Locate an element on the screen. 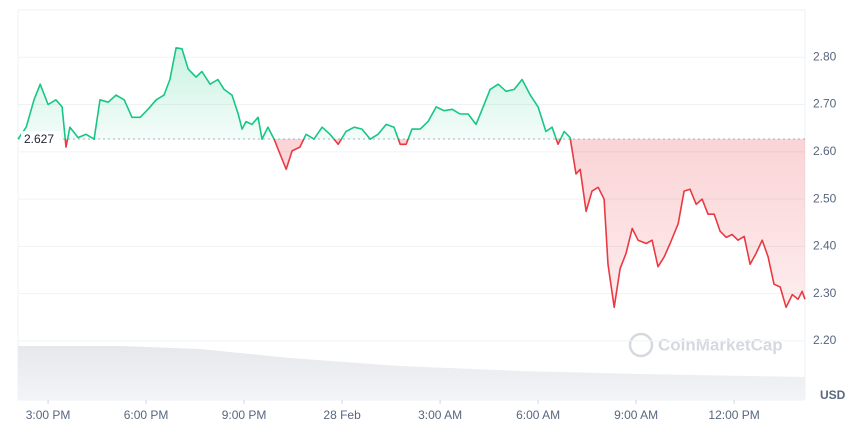 Image resolution: width=860 pixels, height=438 pixels. x-tick-label: 9:00 PM is located at coordinates (244, 415).